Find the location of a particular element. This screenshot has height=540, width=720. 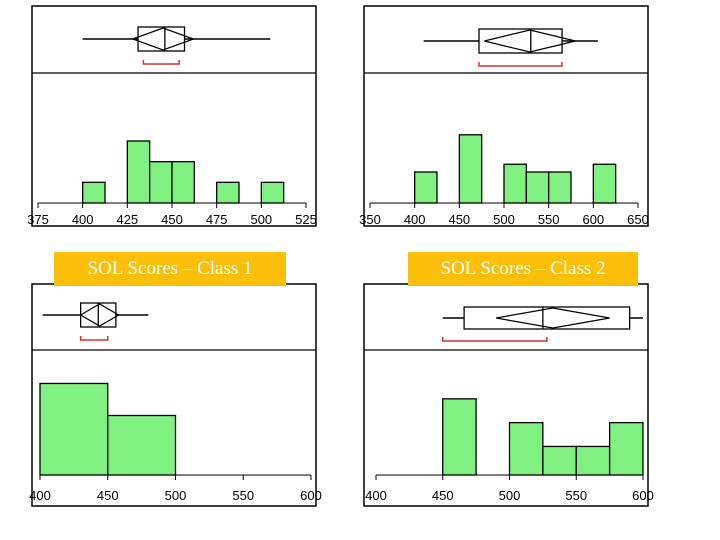

x-tick-label: 375 is located at coordinates (38, 219).